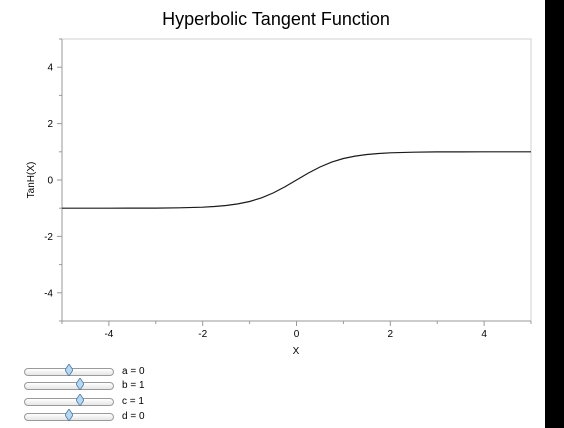 Image resolution: width=564 pixels, height=428 pixels. I want to click on y-tick-label: -4, so click(48, 293).